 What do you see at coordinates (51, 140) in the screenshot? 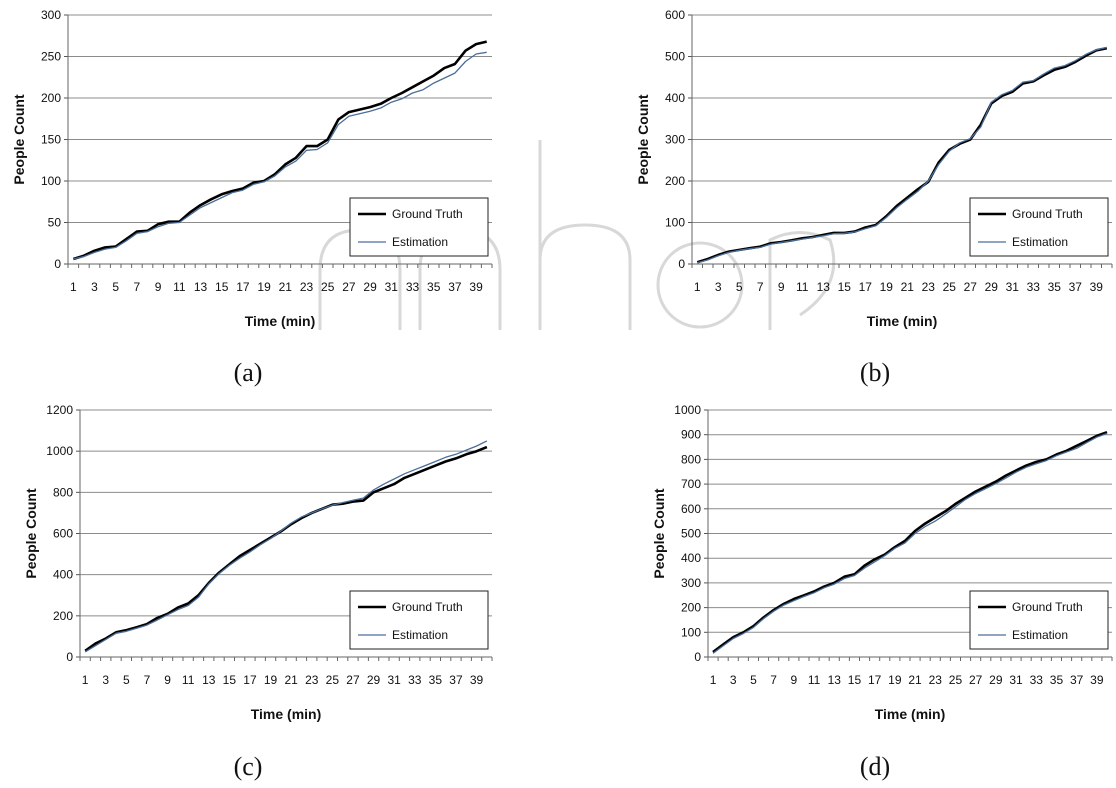
I see `y-tick-label: 150` at bounding box center [51, 140].